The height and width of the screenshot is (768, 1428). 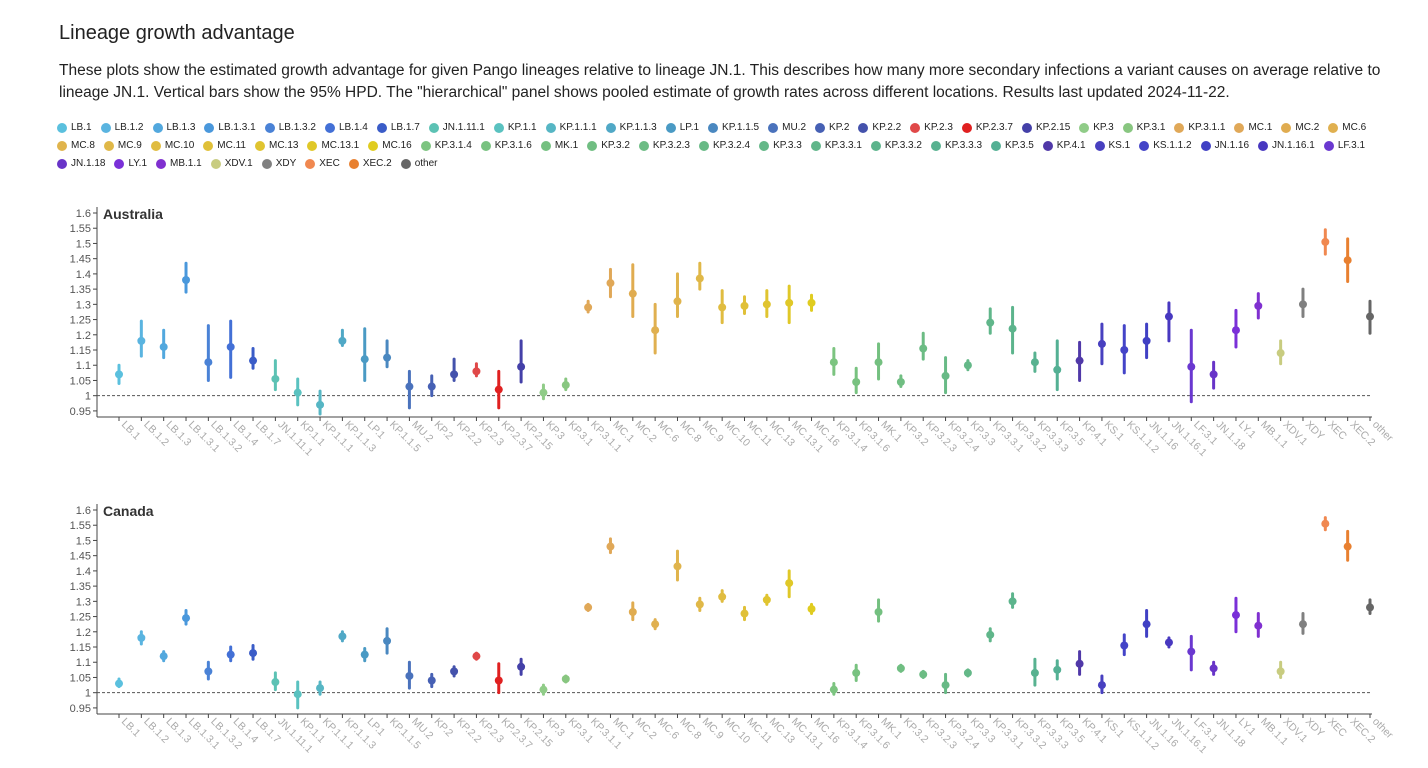 I want to click on legend-item: LB.1.2, so click(x=122, y=128).